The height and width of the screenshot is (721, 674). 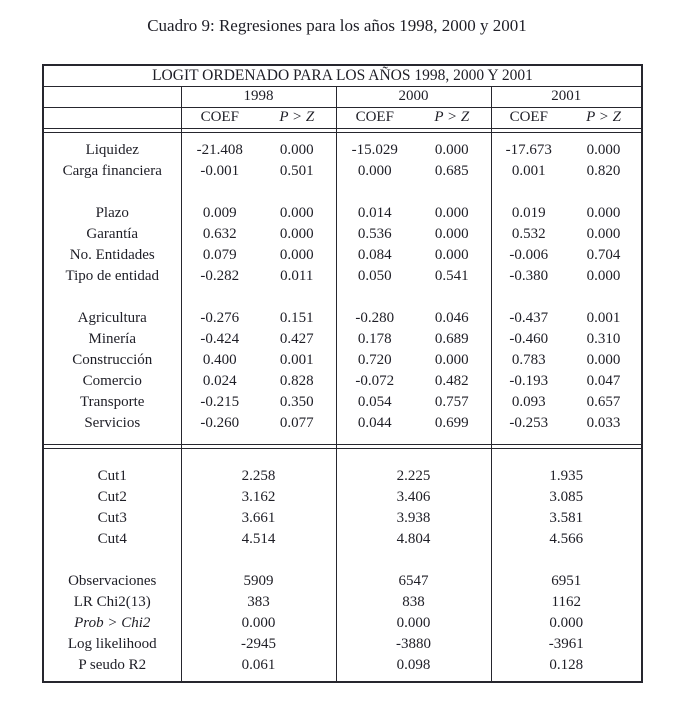 I want to click on row-label: Cut4, so click(x=112, y=539).